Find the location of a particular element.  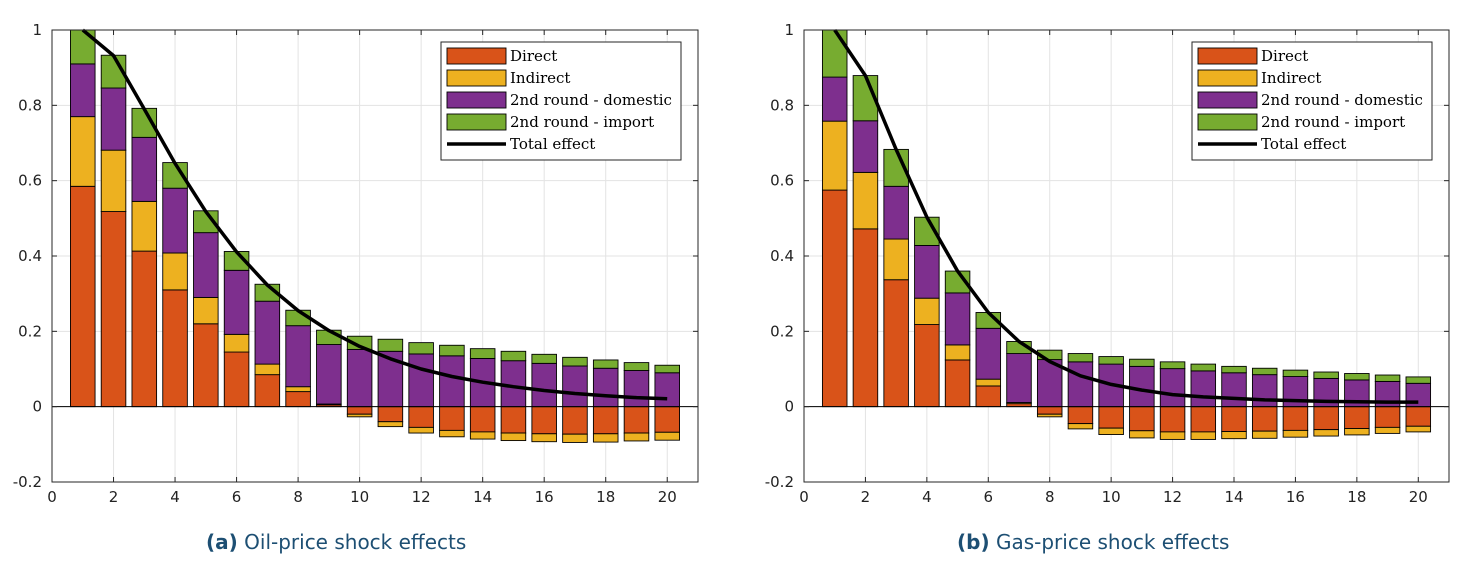

y-tick-label: 0.2 is located at coordinates (782, 331).